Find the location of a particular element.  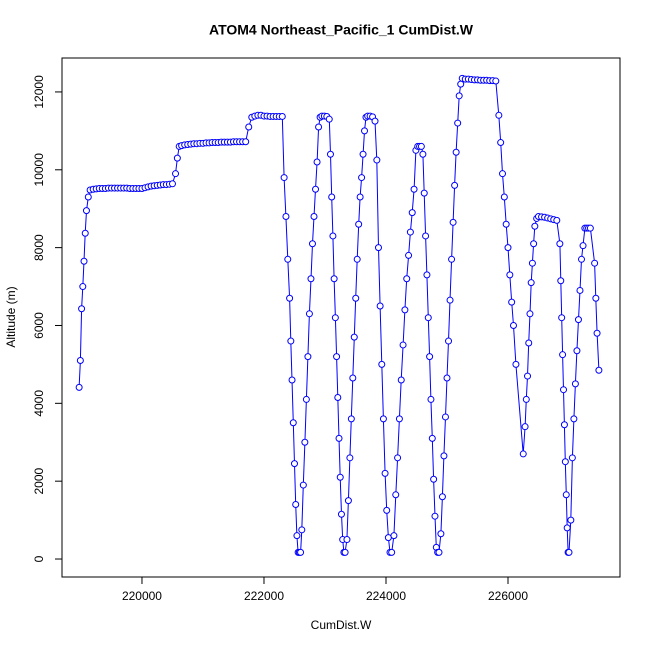

y-tick-label: 0 is located at coordinates (39, 558).